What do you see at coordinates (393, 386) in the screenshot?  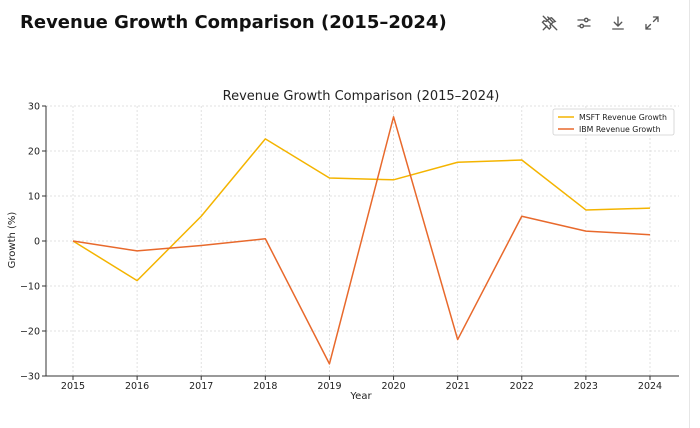 I see `x-tick-label: 2020` at bounding box center [393, 386].